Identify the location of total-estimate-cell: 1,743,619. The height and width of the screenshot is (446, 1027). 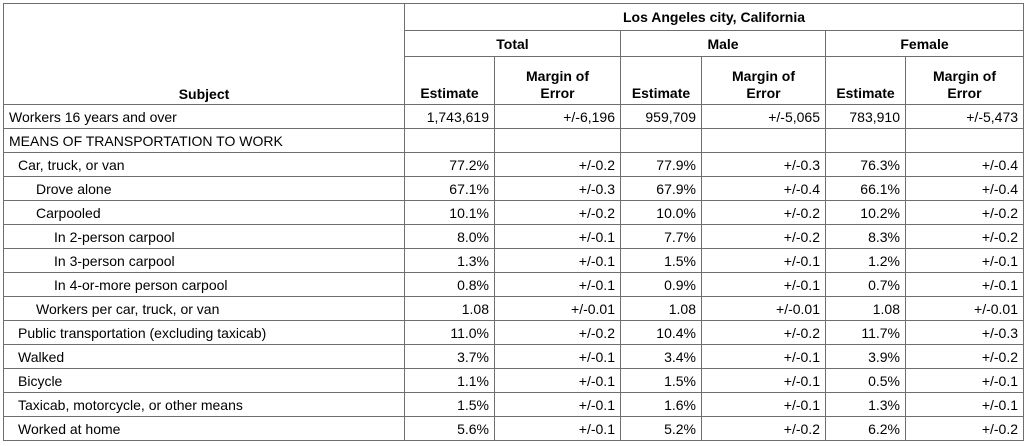
(449, 116).